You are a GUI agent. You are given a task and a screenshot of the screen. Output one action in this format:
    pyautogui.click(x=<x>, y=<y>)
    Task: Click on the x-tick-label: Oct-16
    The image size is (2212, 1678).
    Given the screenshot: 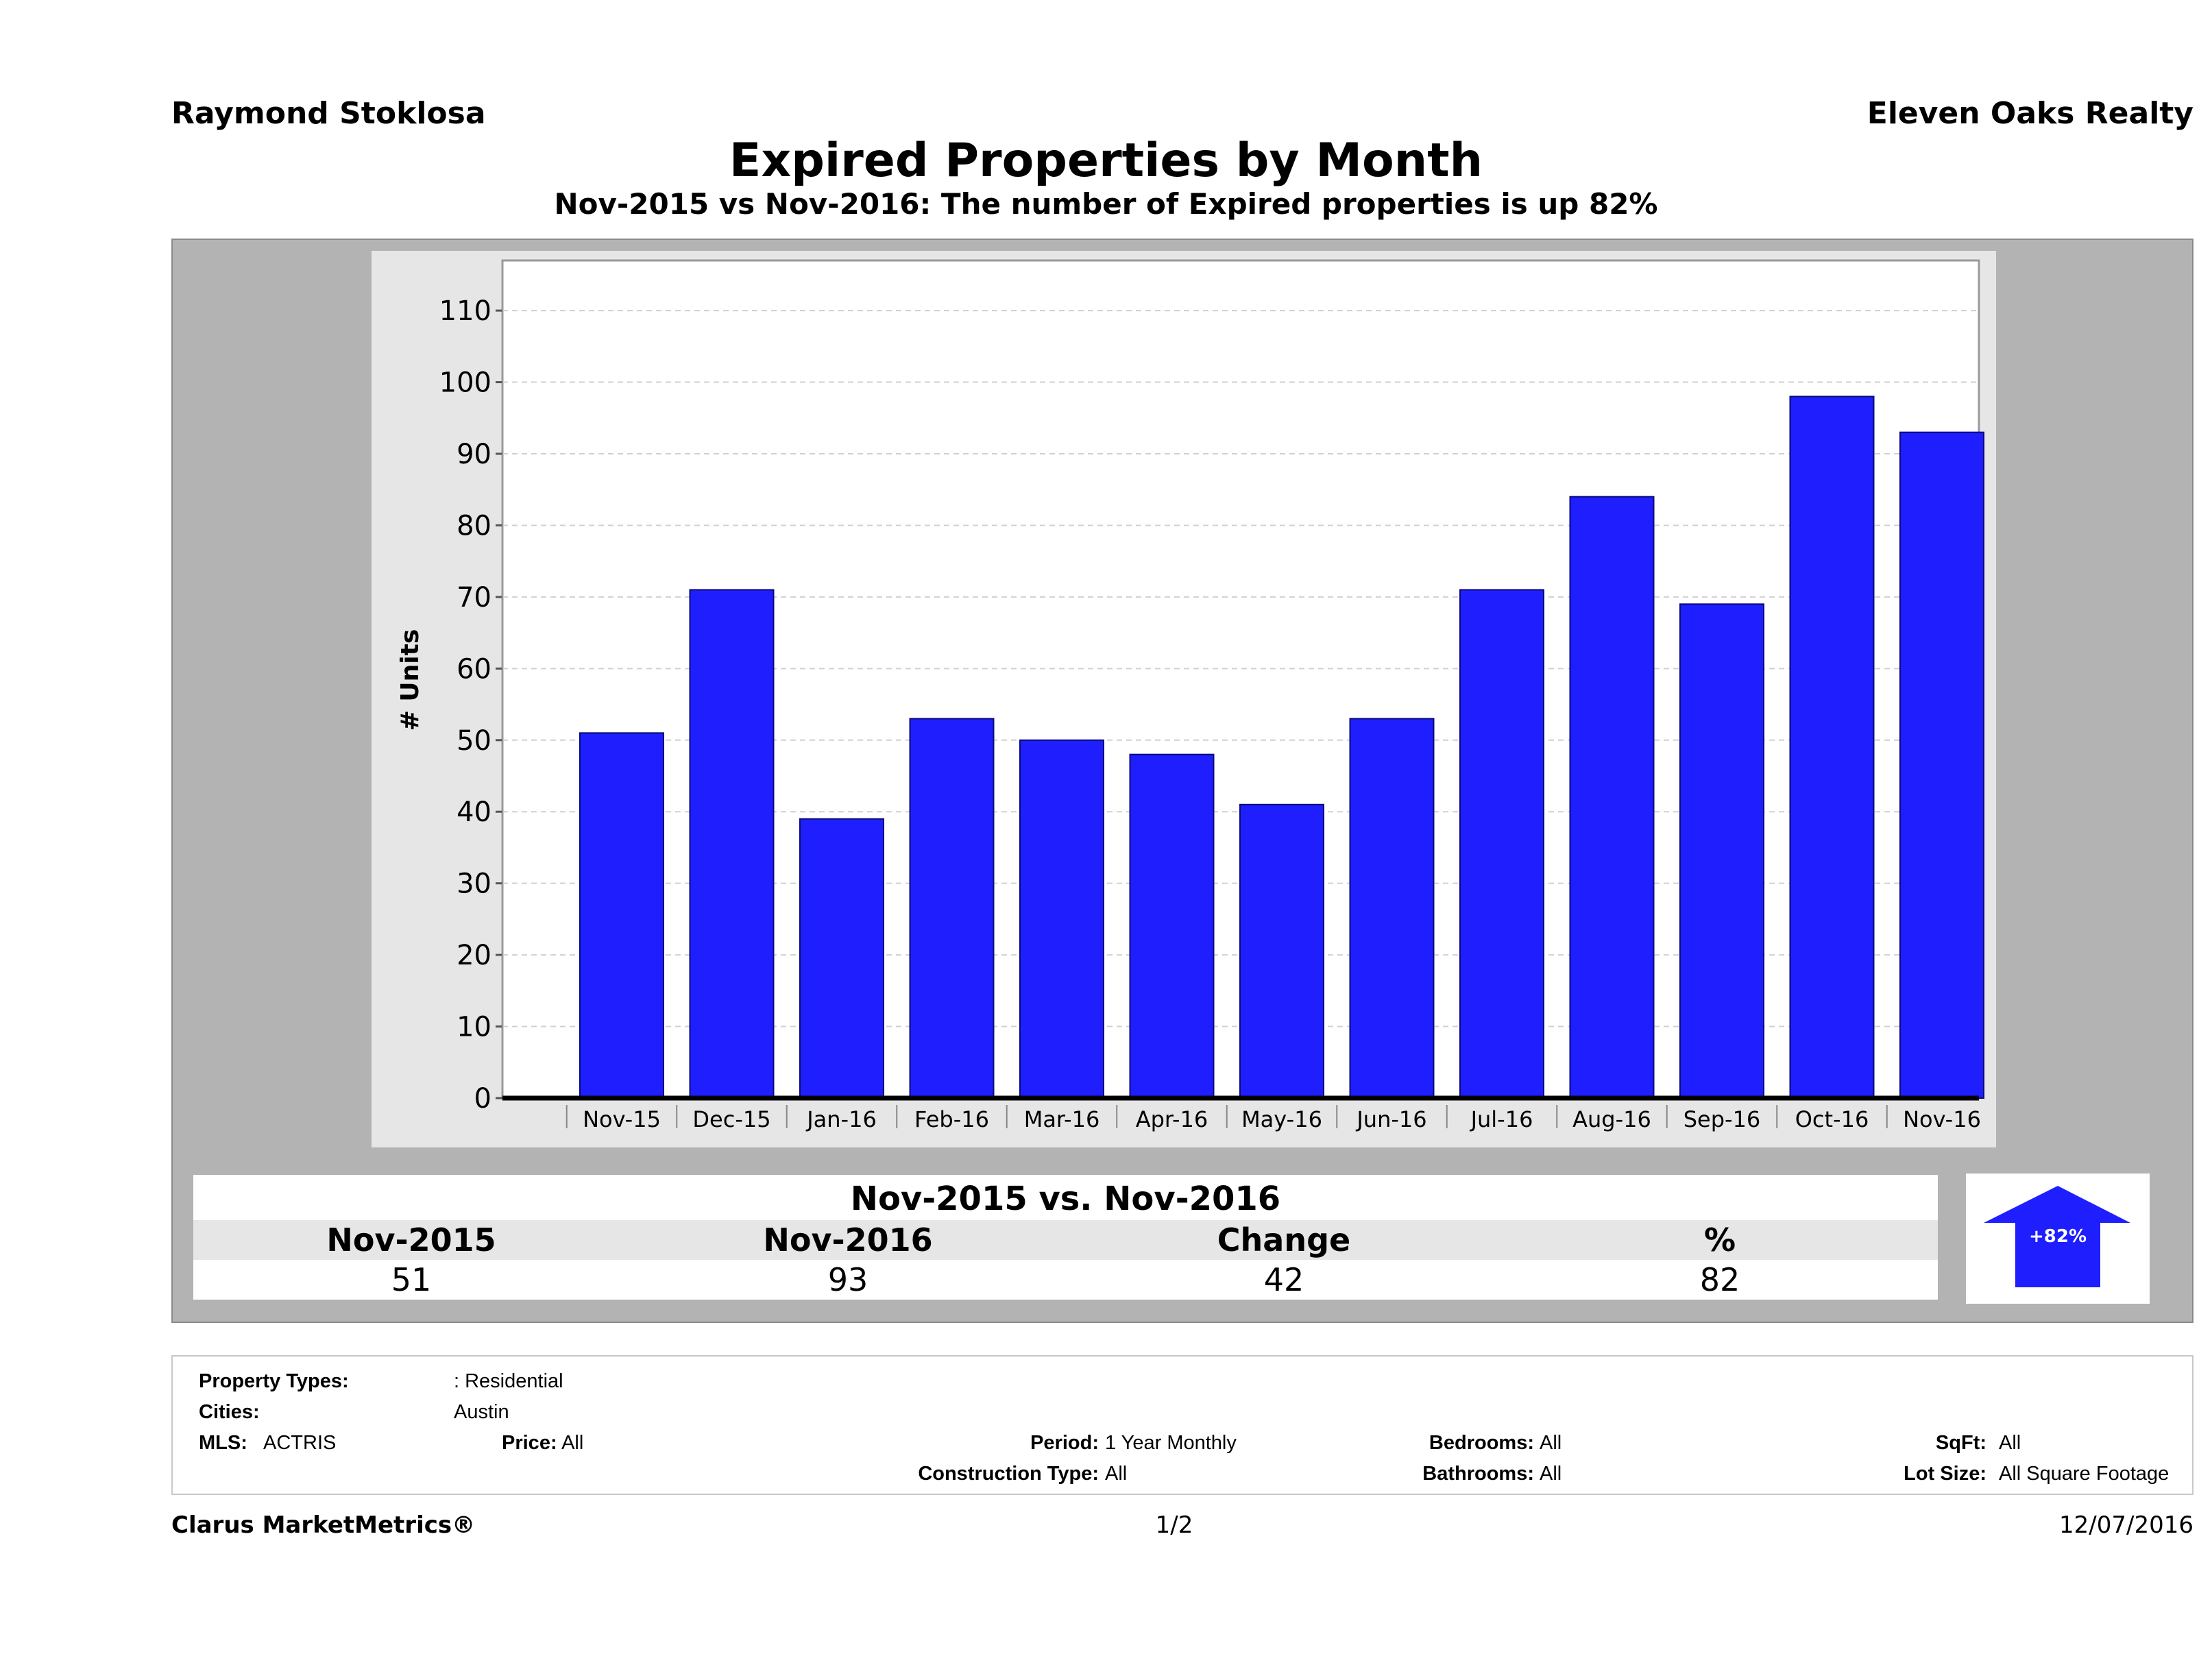 What is the action you would take?
    pyautogui.click(x=1832, y=1119)
    